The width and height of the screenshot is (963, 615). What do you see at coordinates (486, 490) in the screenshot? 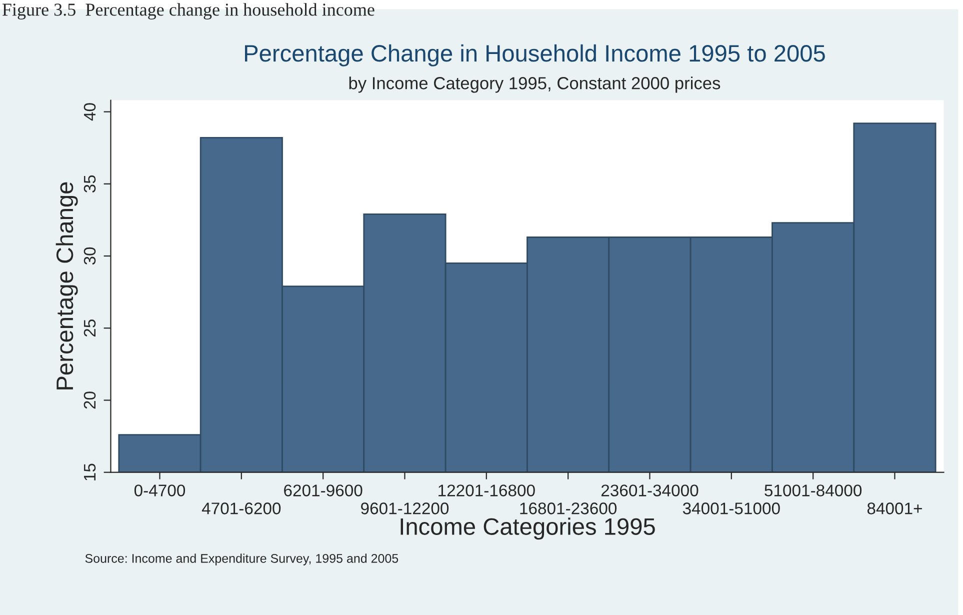
I see `x-tick-label: 12201-16800` at bounding box center [486, 490].